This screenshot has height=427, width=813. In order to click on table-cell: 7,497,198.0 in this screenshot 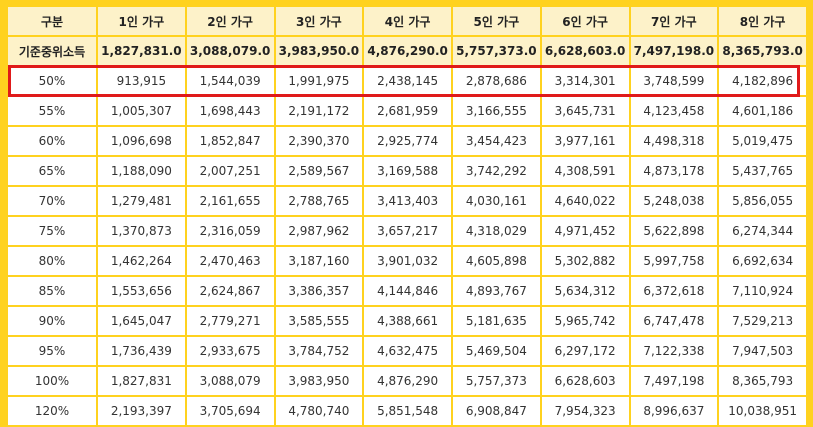, I will do `click(674, 51)`.